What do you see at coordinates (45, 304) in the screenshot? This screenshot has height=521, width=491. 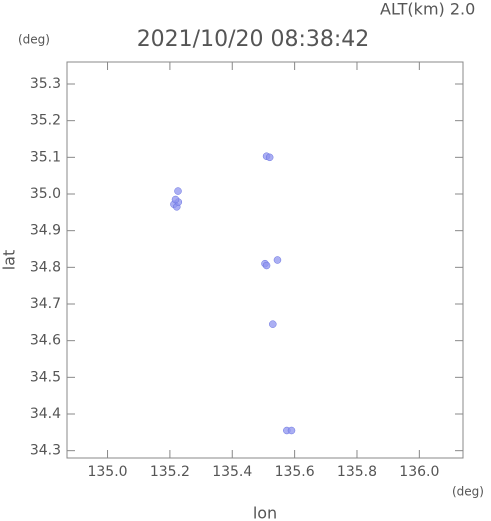 I see `y-tick-label: 34.7` at bounding box center [45, 304].